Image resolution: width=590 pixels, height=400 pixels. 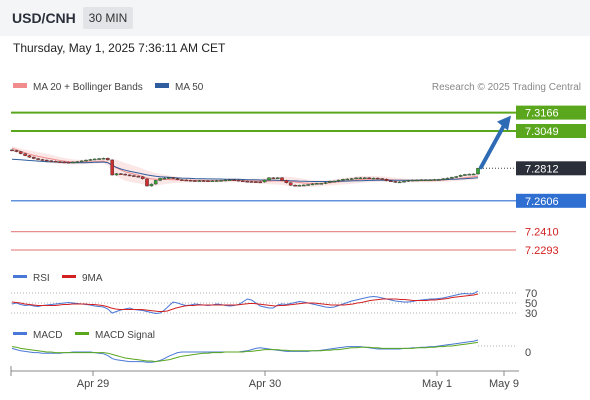 What do you see at coordinates (542, 233) in the screenshot?
I see `level-label-support: 7.2410` at bounding box center [542, 233].